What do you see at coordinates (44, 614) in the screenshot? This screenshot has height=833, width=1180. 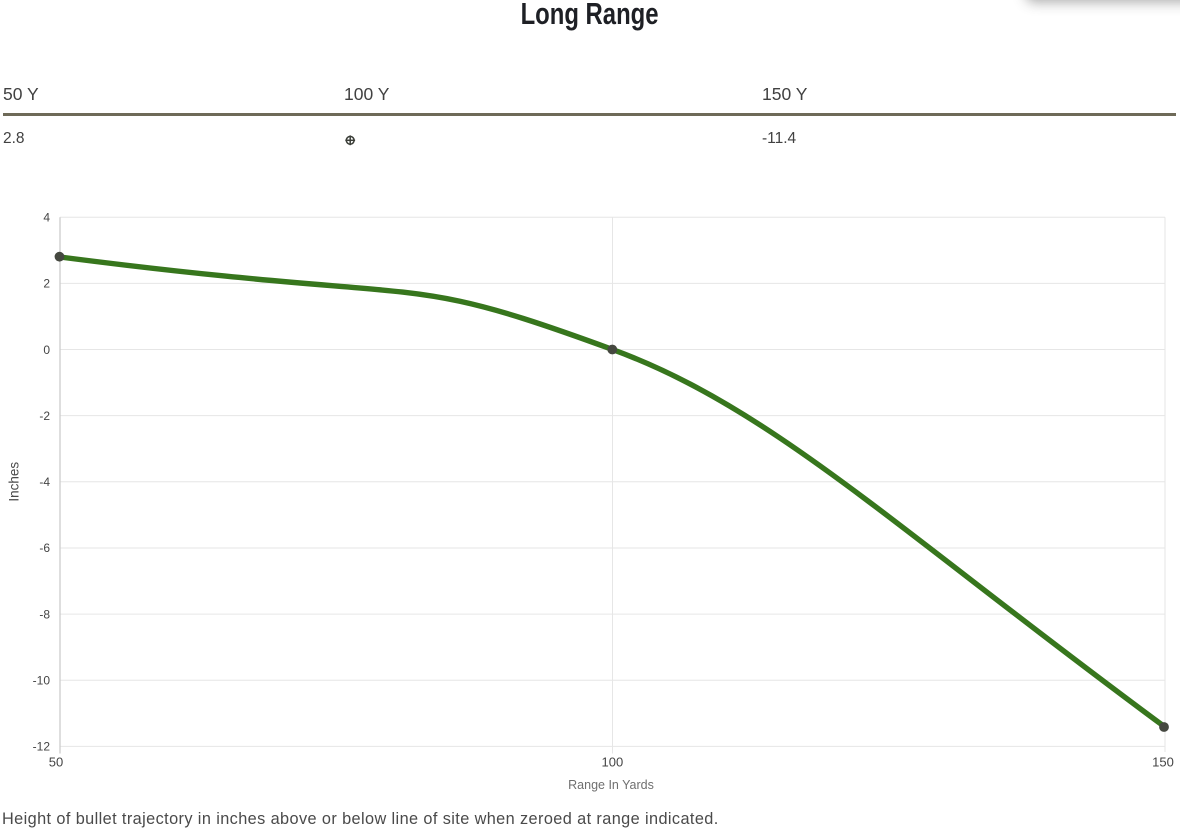 I see `svg-text: -8` at bounding box center [44, 614].